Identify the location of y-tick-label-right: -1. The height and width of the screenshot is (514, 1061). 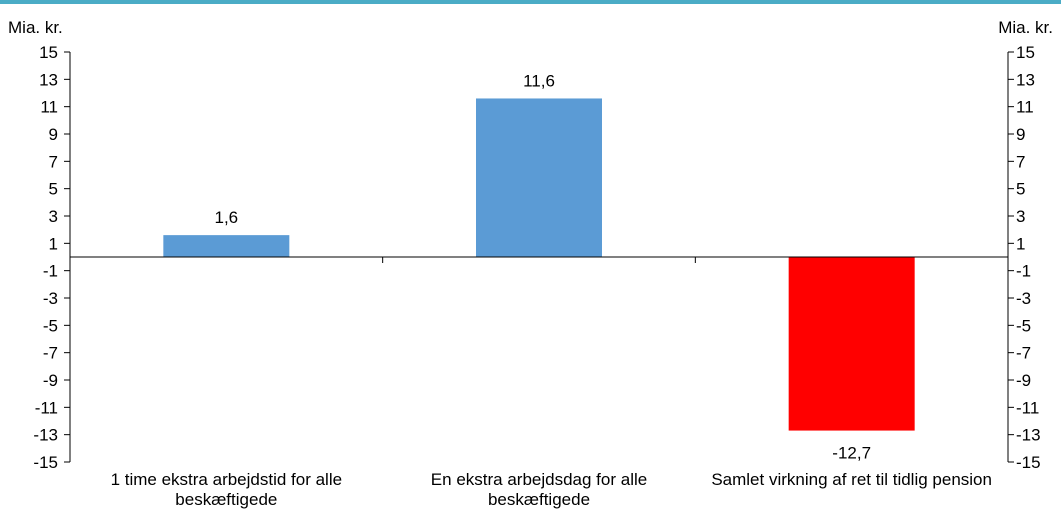
(1023, 271).